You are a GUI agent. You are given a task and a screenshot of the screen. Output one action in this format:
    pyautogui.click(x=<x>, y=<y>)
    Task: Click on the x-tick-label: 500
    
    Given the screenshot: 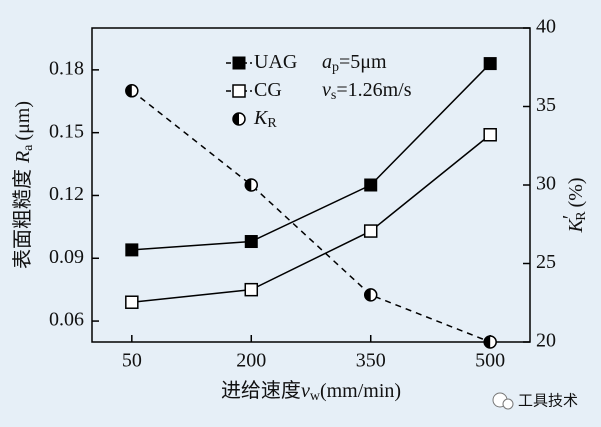 What is the action you would take?
    pyautogui.click(x=490, y=361)
    